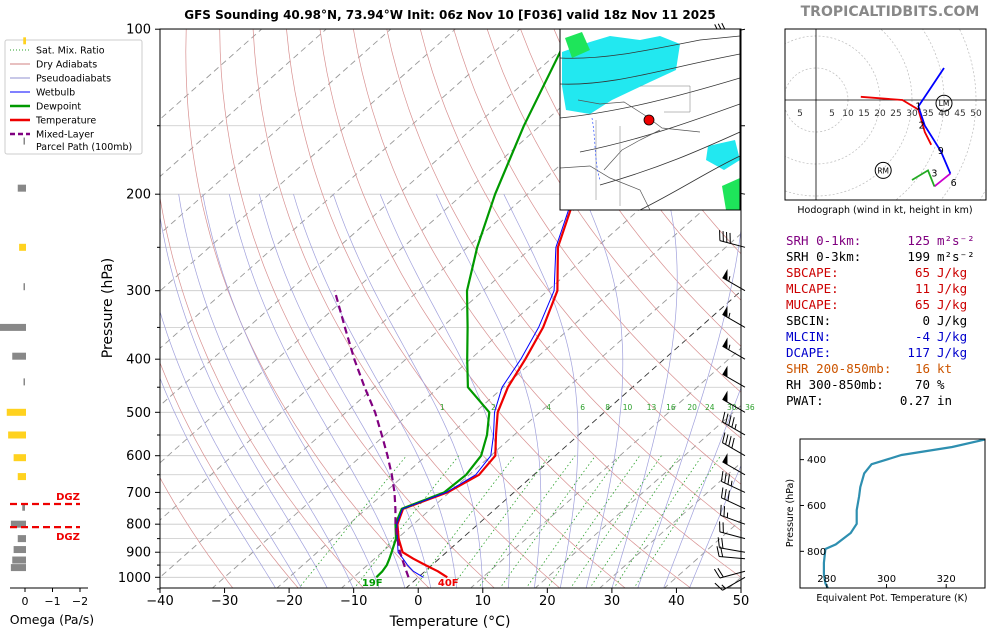 The width and height of the screenshot is (1000, 636). I want to click on index-row: RH 300-850mb: 70%, so click(865, 384).